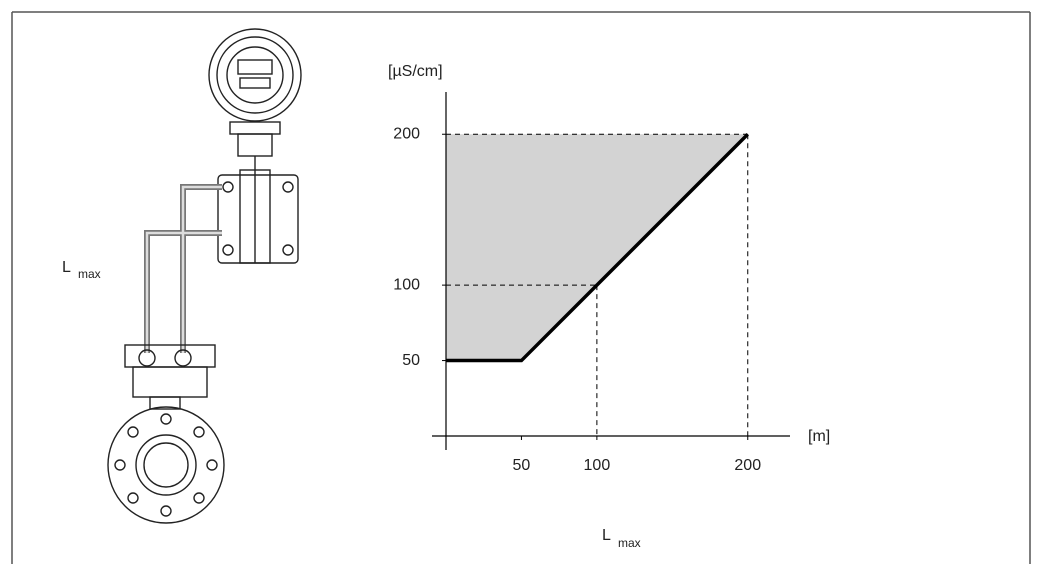 This screenshot has width=1043, height=564. What do you see at coordinates (406, 284) in the screenshot?
I see `y-tick-label: 100` at bounding box center [406, 284].